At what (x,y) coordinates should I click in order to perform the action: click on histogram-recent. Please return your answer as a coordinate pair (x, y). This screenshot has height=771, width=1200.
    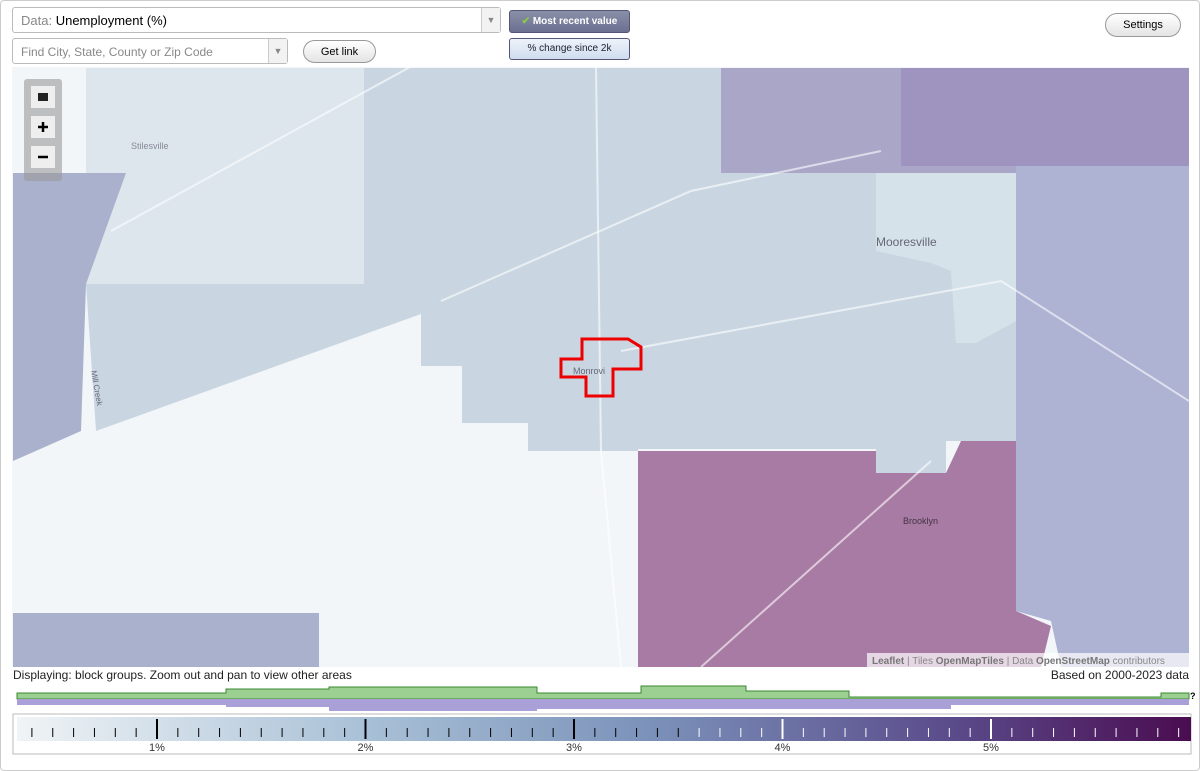
    Looking at the image, I should click on (603, 692).